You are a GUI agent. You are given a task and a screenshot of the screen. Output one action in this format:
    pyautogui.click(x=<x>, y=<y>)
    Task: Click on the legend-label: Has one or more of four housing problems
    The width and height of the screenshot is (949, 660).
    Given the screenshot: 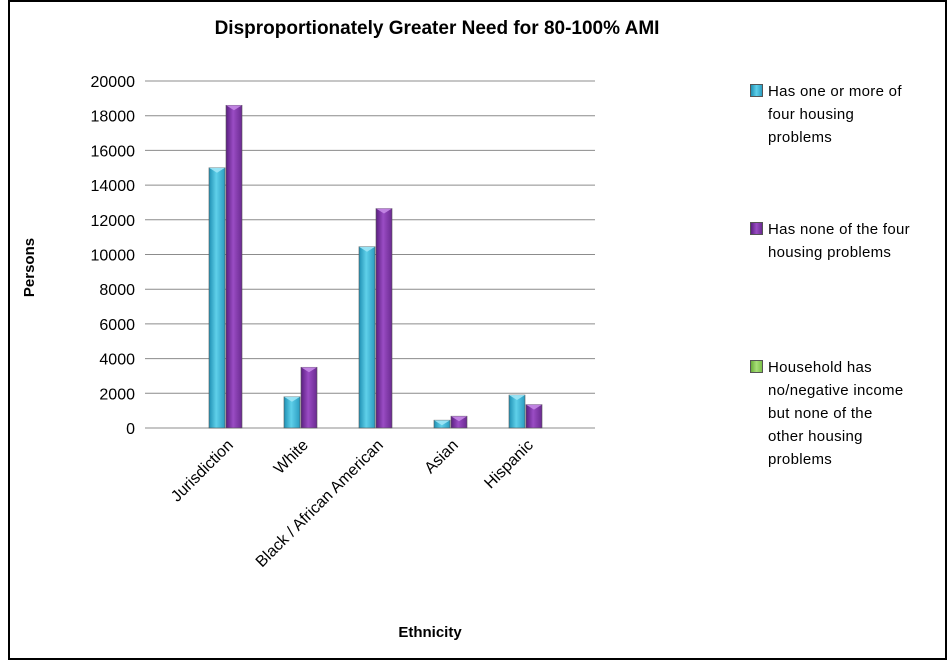 What is the action you would take?
    pyautogui.click(x=835, y=114)
    